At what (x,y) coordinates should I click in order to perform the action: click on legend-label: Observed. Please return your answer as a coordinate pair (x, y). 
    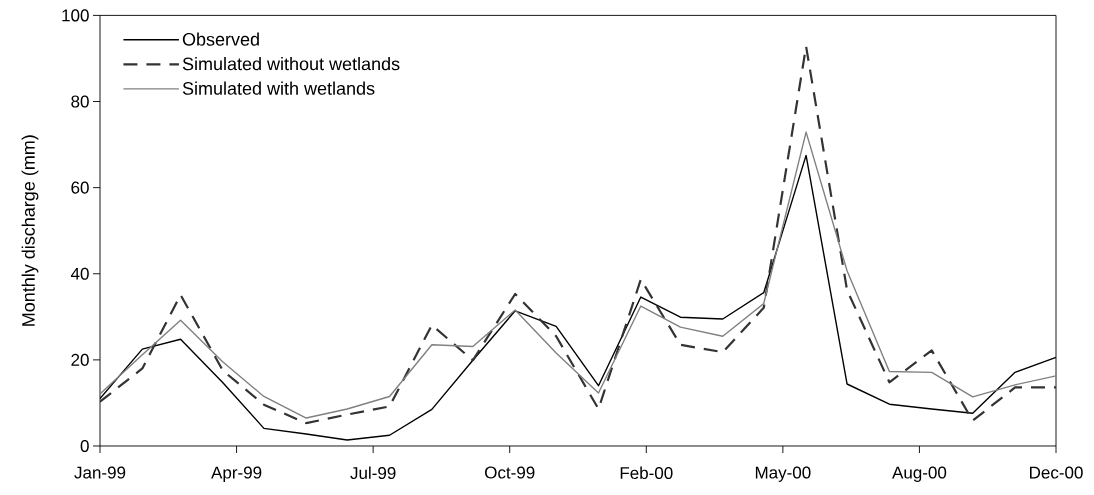
    Looking at the image, I should click on (220, 39).